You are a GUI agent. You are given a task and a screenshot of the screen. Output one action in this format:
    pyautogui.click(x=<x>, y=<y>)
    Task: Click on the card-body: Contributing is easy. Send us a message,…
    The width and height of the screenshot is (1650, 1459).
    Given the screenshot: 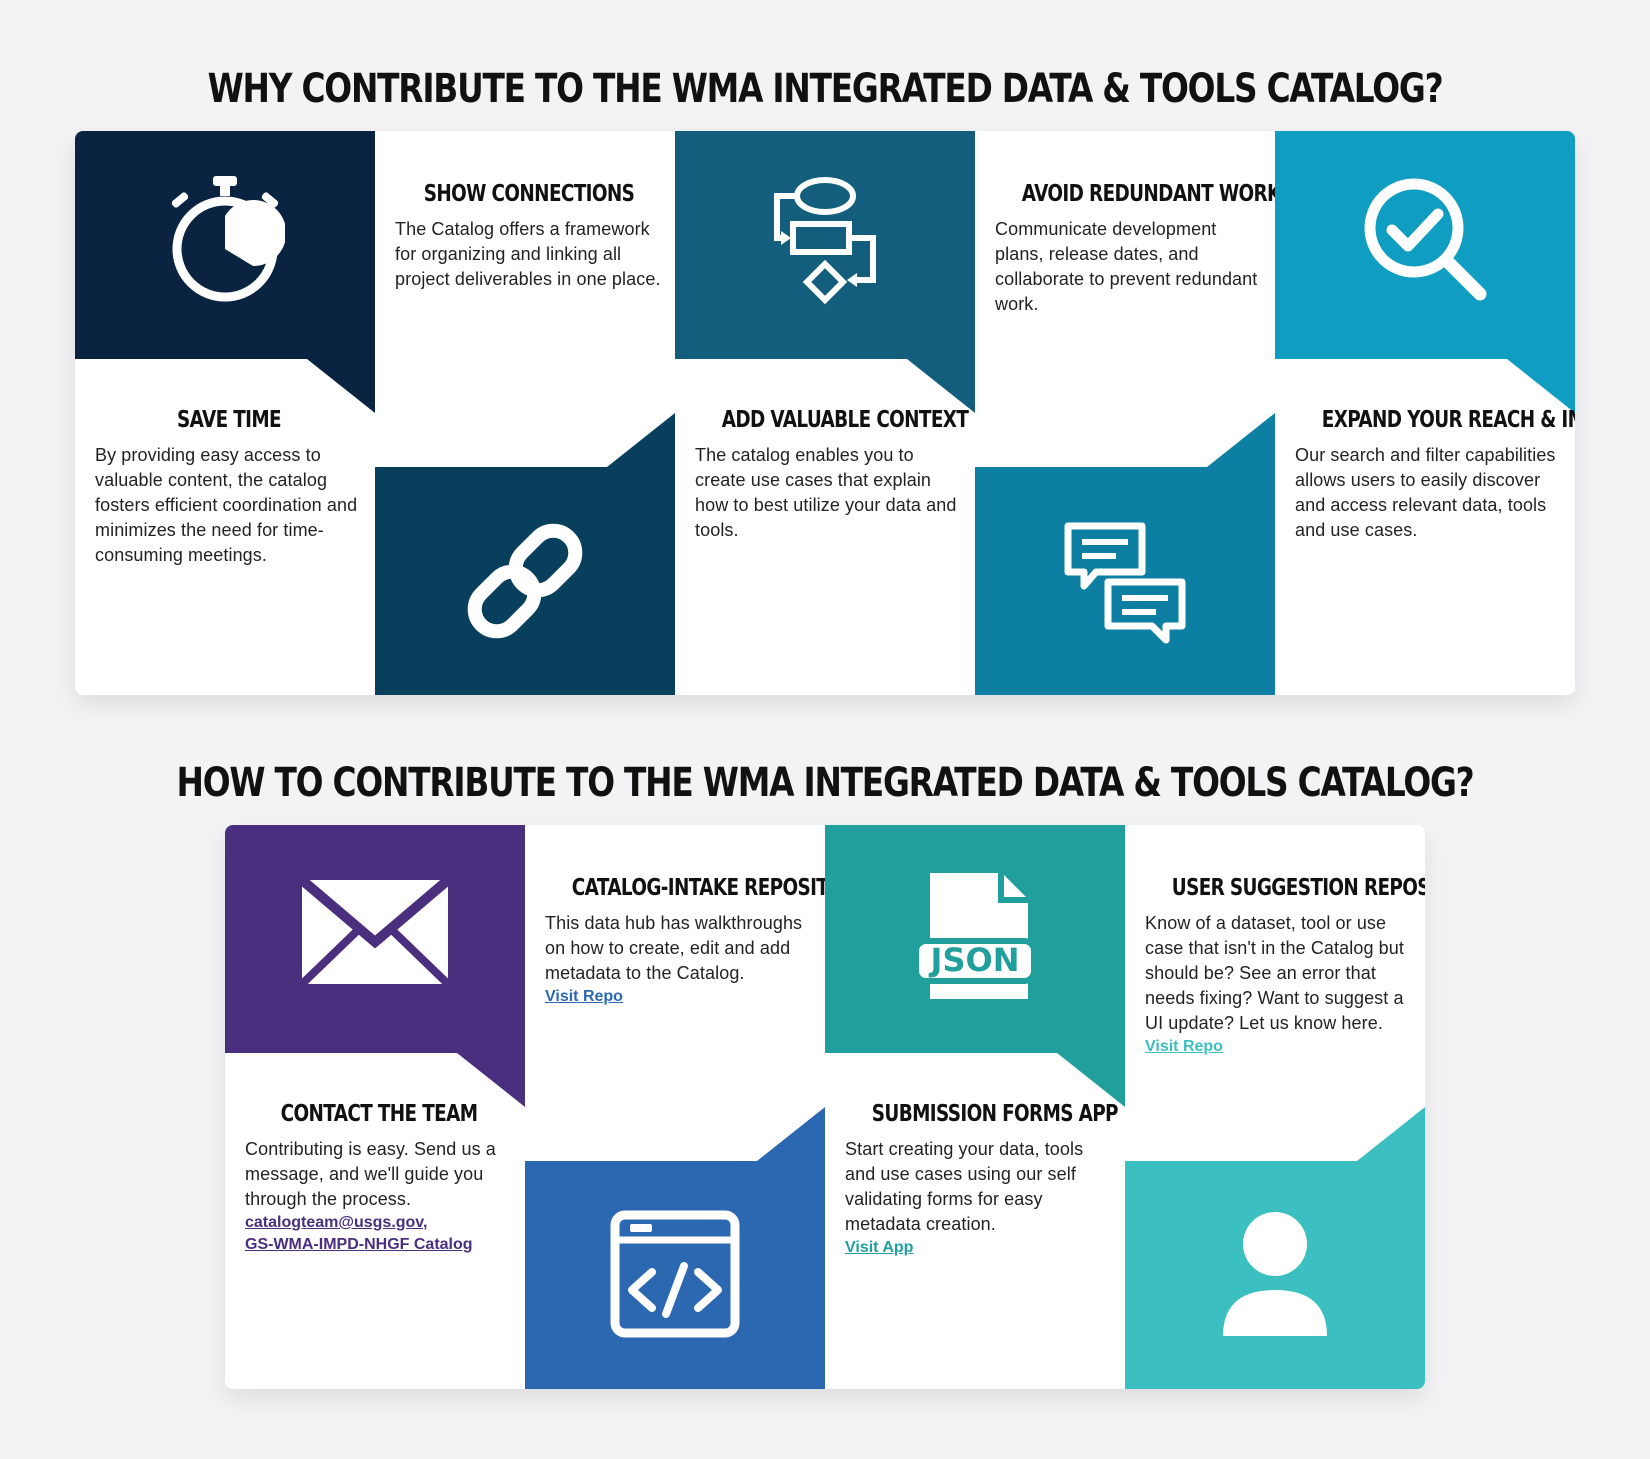 What is the action you would take?
    pyautogui.click(x=370, y=1174)
    